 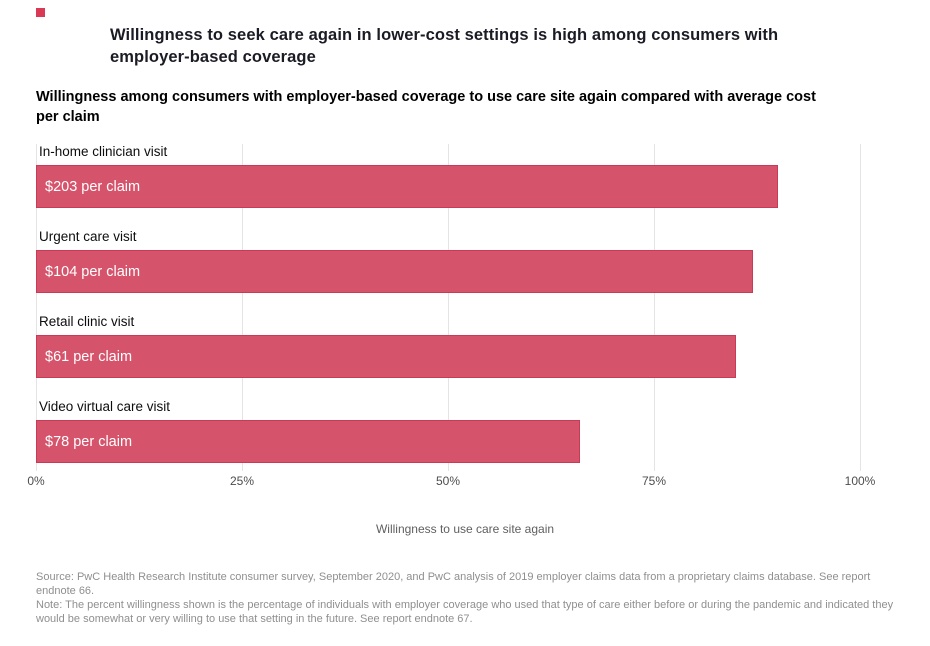 I want to click on category-label: In-home clinician visit, so click(x=103, y=151).